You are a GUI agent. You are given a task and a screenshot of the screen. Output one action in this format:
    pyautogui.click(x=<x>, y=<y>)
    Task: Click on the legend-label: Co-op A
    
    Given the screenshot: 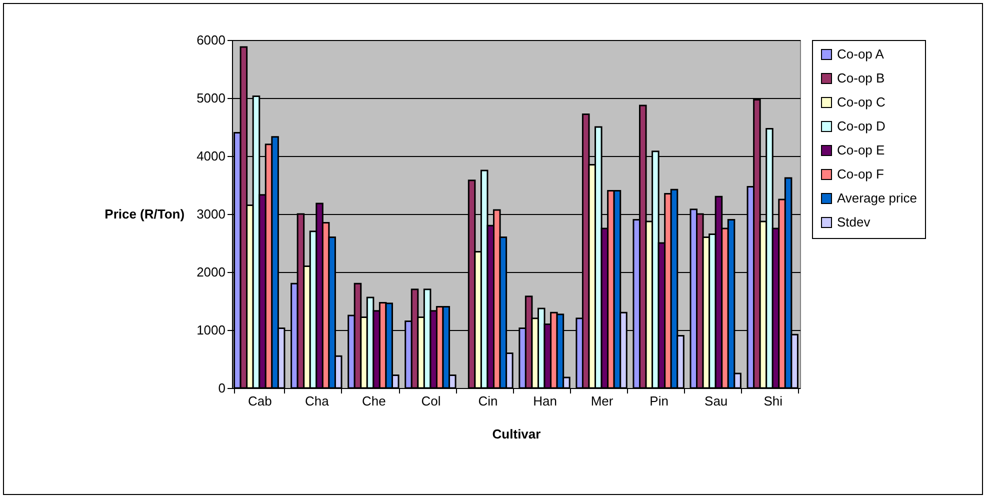 What is the action you would take?
    pyautogui.click(x=860, y=54)
    